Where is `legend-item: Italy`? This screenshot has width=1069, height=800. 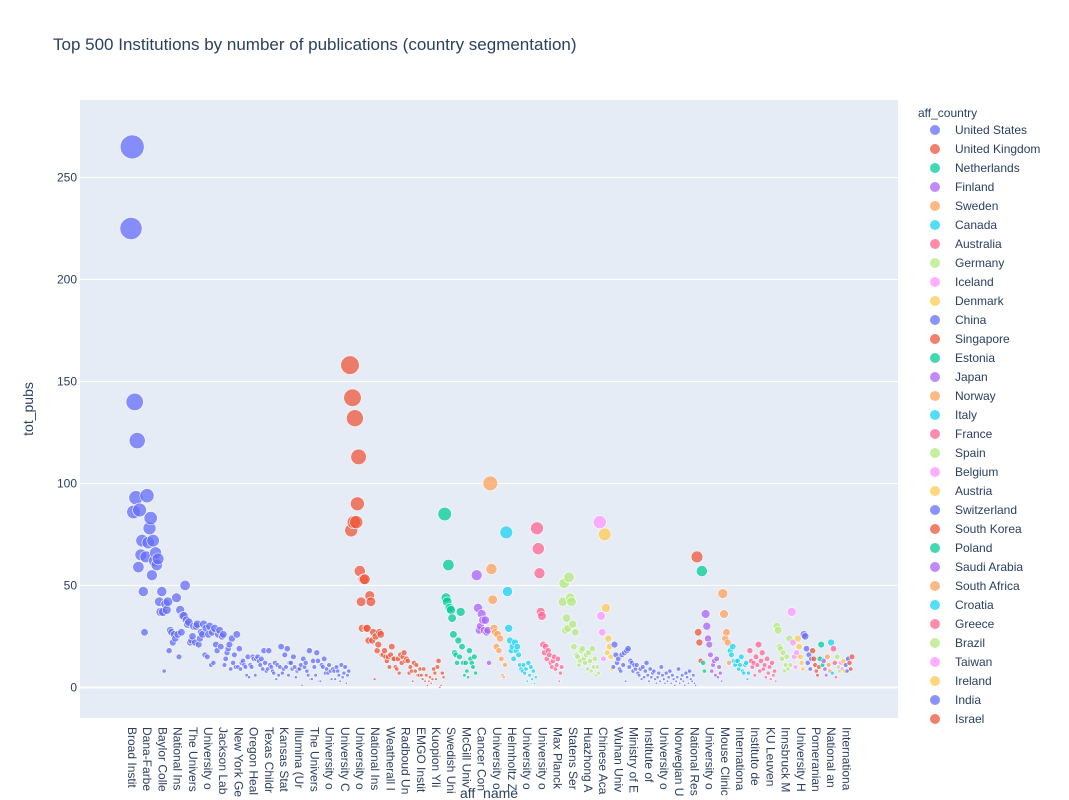
legend-item: Italy is located at coordinates (953, 415).